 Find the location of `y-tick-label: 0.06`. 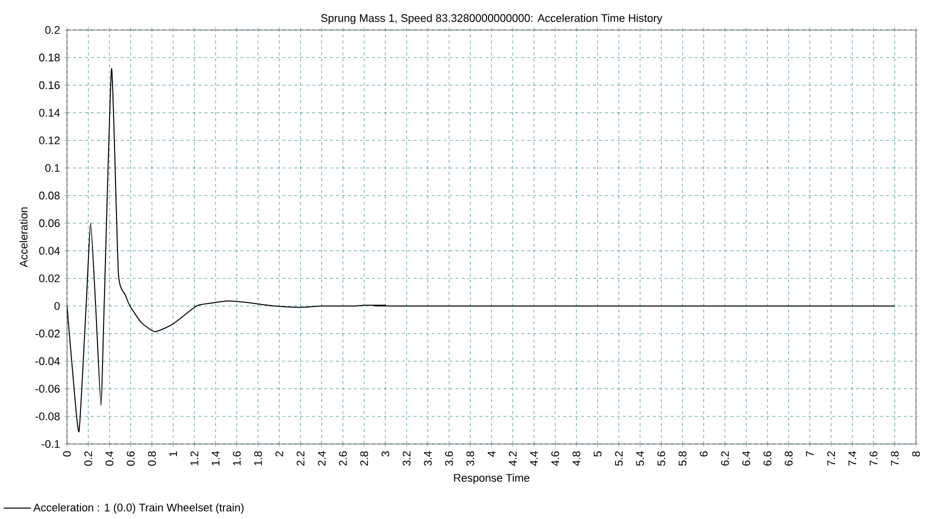

y-tick-label: 0.06 is located at coordinates (49, 223).